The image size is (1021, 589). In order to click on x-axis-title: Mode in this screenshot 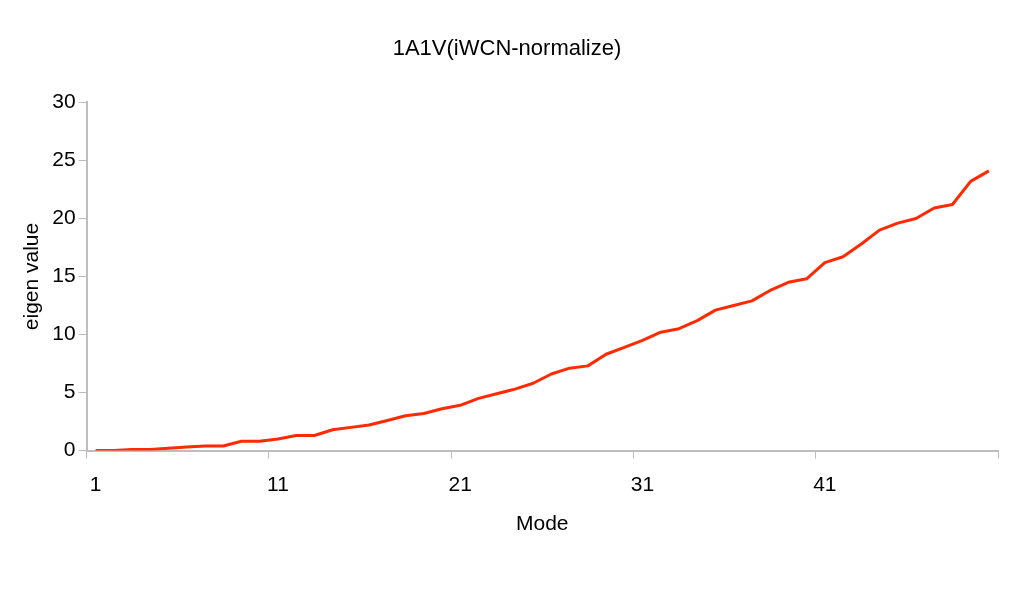, I will do `click(542, 523)`.